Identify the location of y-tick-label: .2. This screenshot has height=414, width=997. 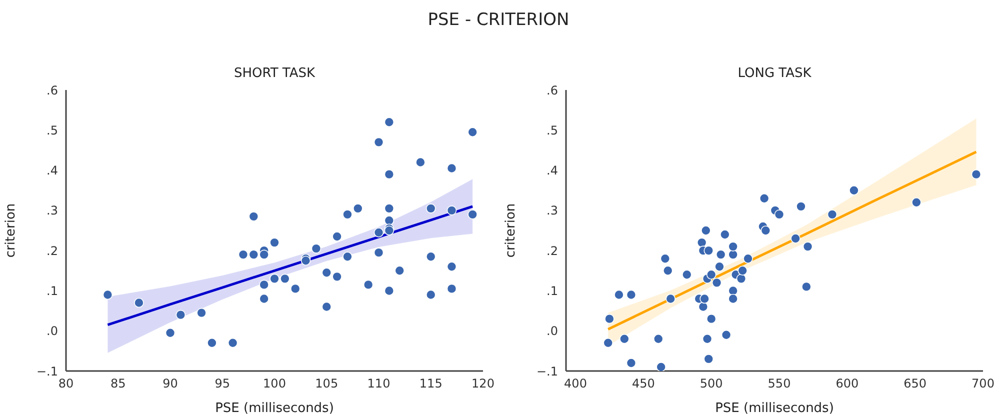
(552, 251).